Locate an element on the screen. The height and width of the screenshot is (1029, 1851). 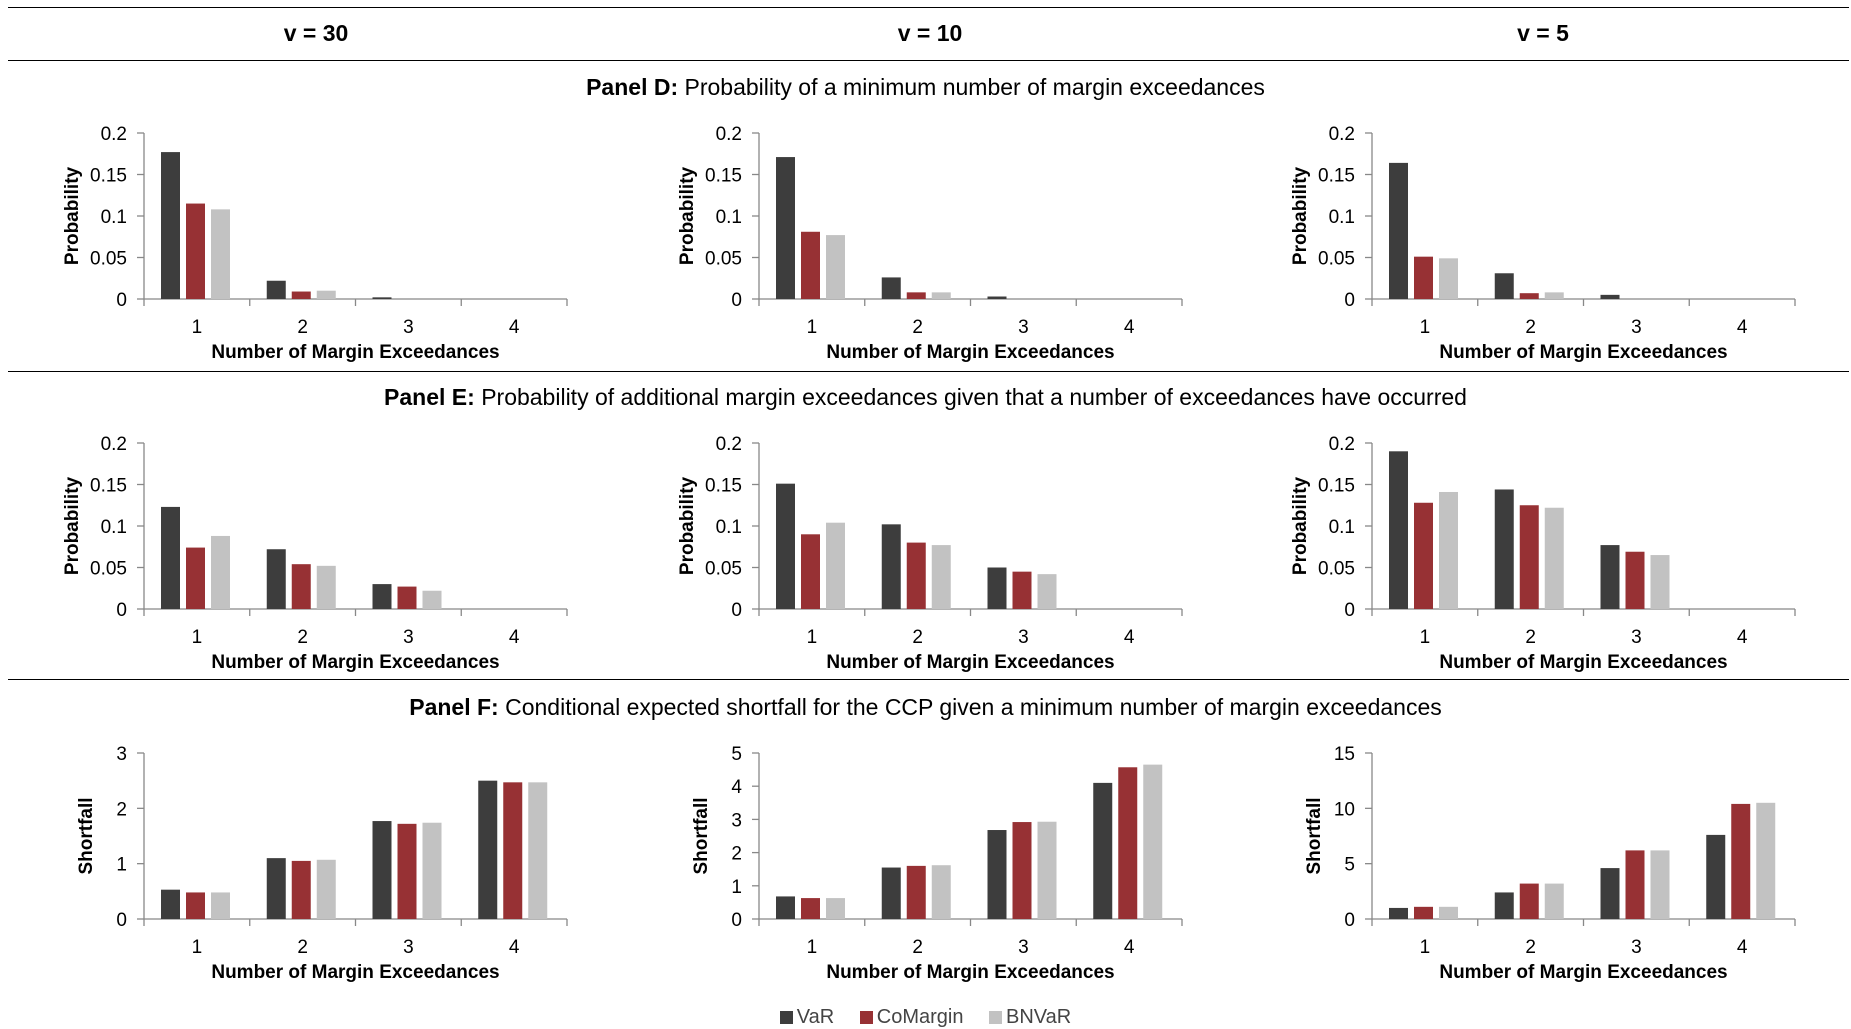
y-axis-label: Shortfall is located at coordinates (1314, 835).